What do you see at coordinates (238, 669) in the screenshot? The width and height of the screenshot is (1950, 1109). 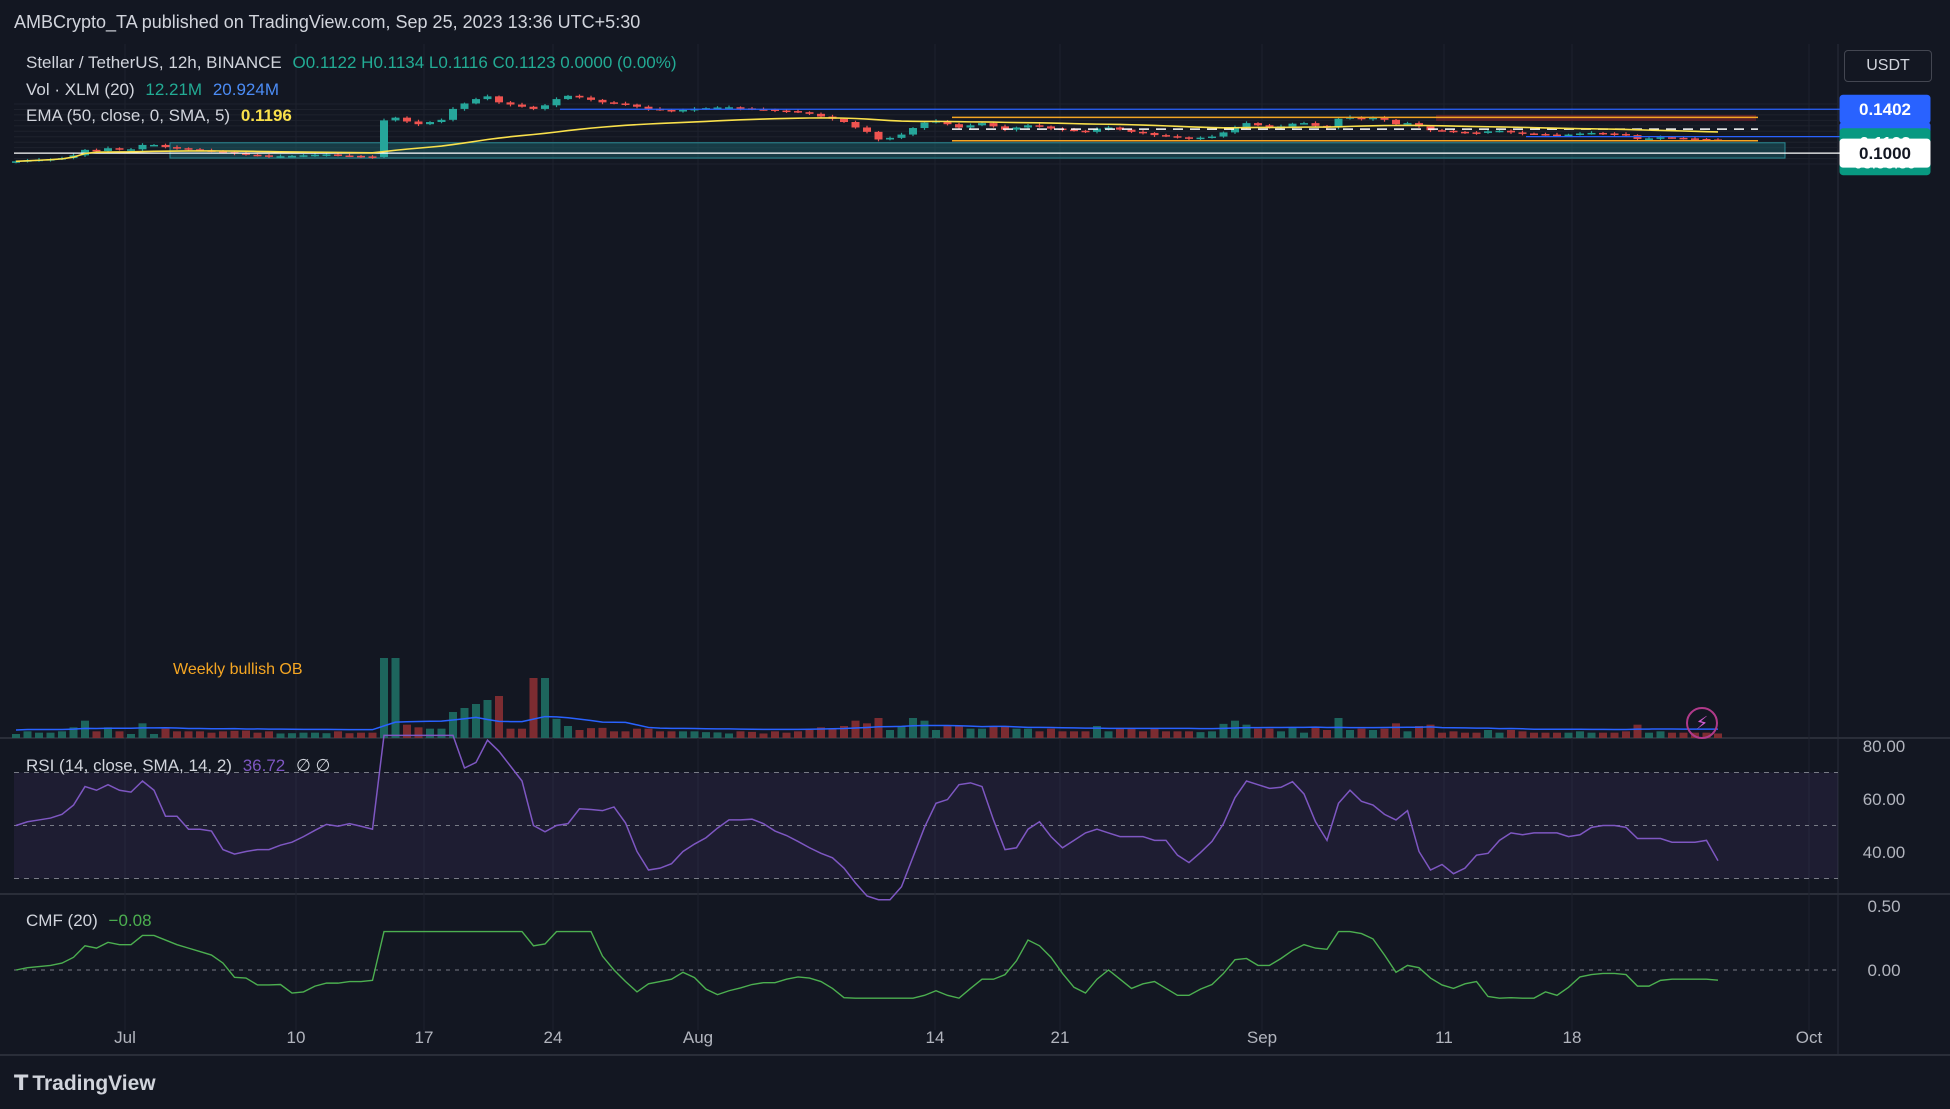 I see `ob-annotation: Weekly bullish OB` at bounding box center [238, 669].